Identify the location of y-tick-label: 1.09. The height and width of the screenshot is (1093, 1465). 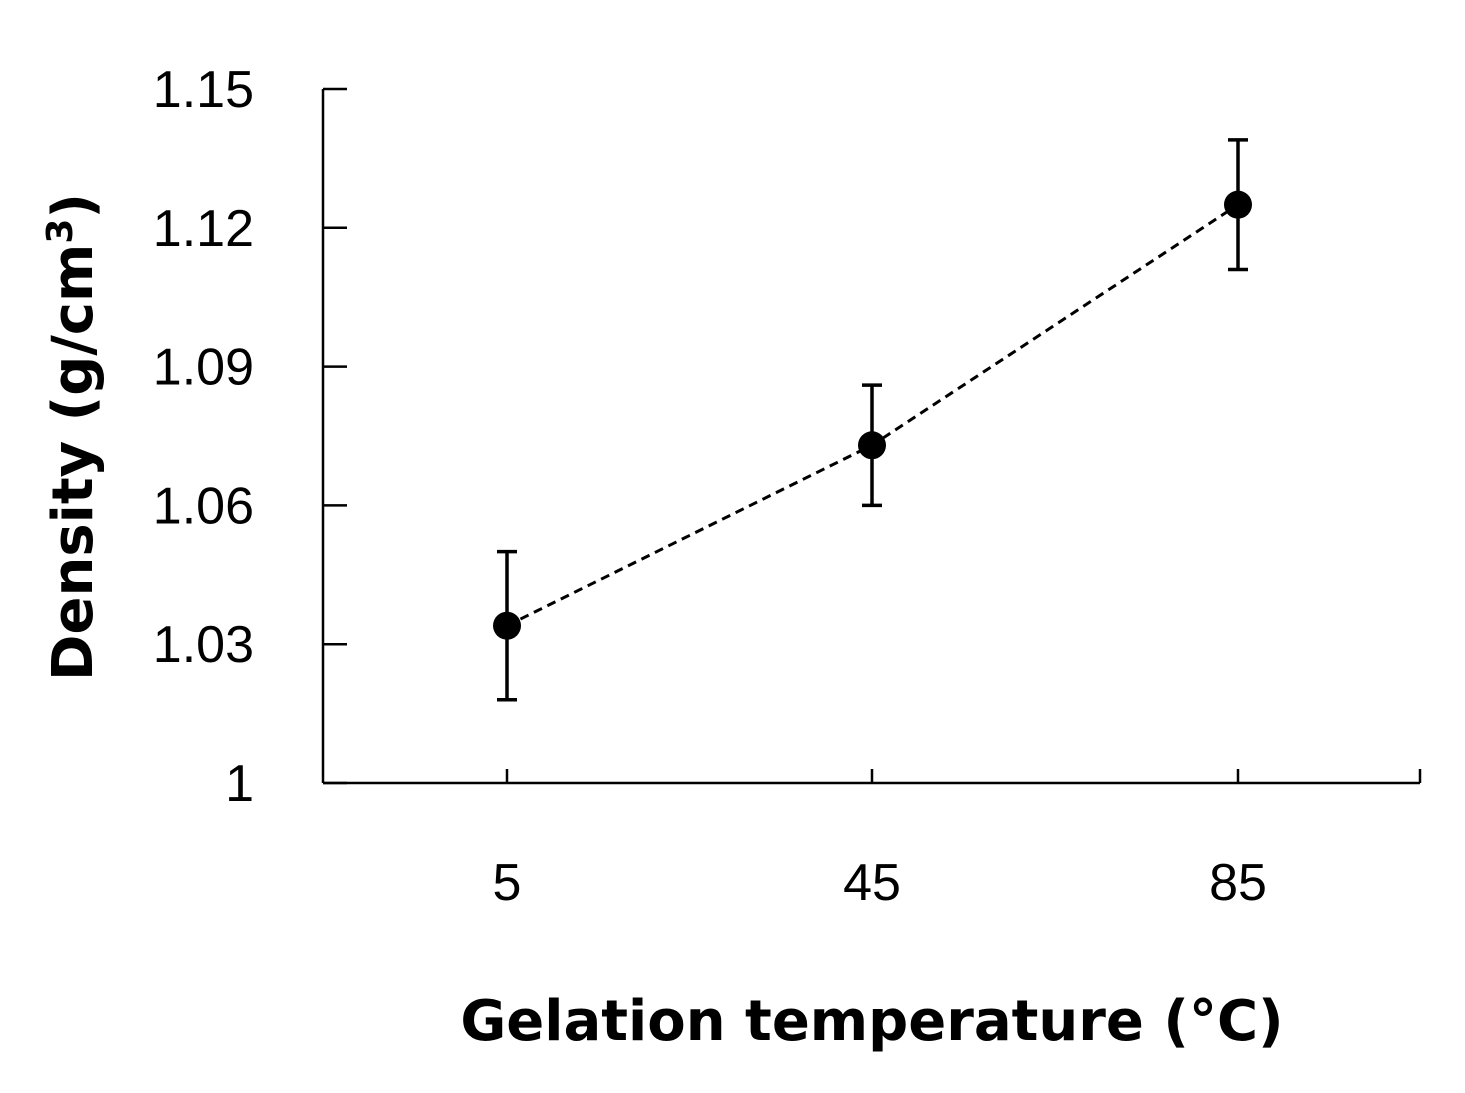
(203, 368).